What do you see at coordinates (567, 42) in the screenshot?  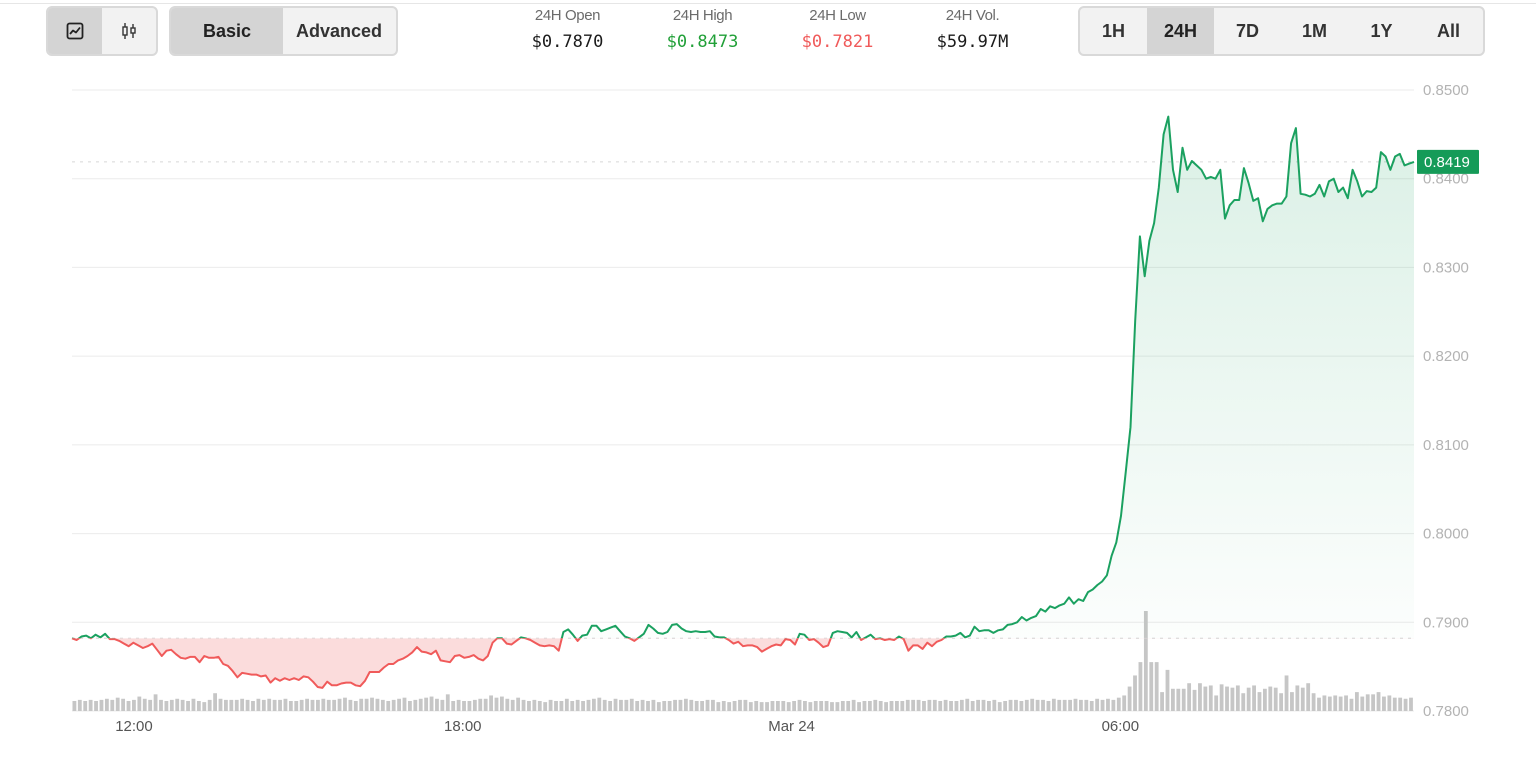 I see `stat-open-value: $0.7870` at bounding box center [567, 42].